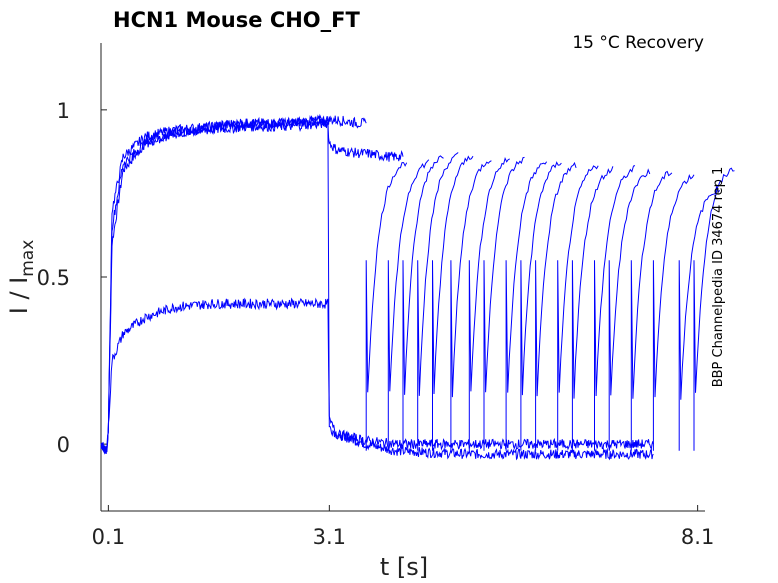  I want to click on y-tick-label-0: 0, so click(63, 445).